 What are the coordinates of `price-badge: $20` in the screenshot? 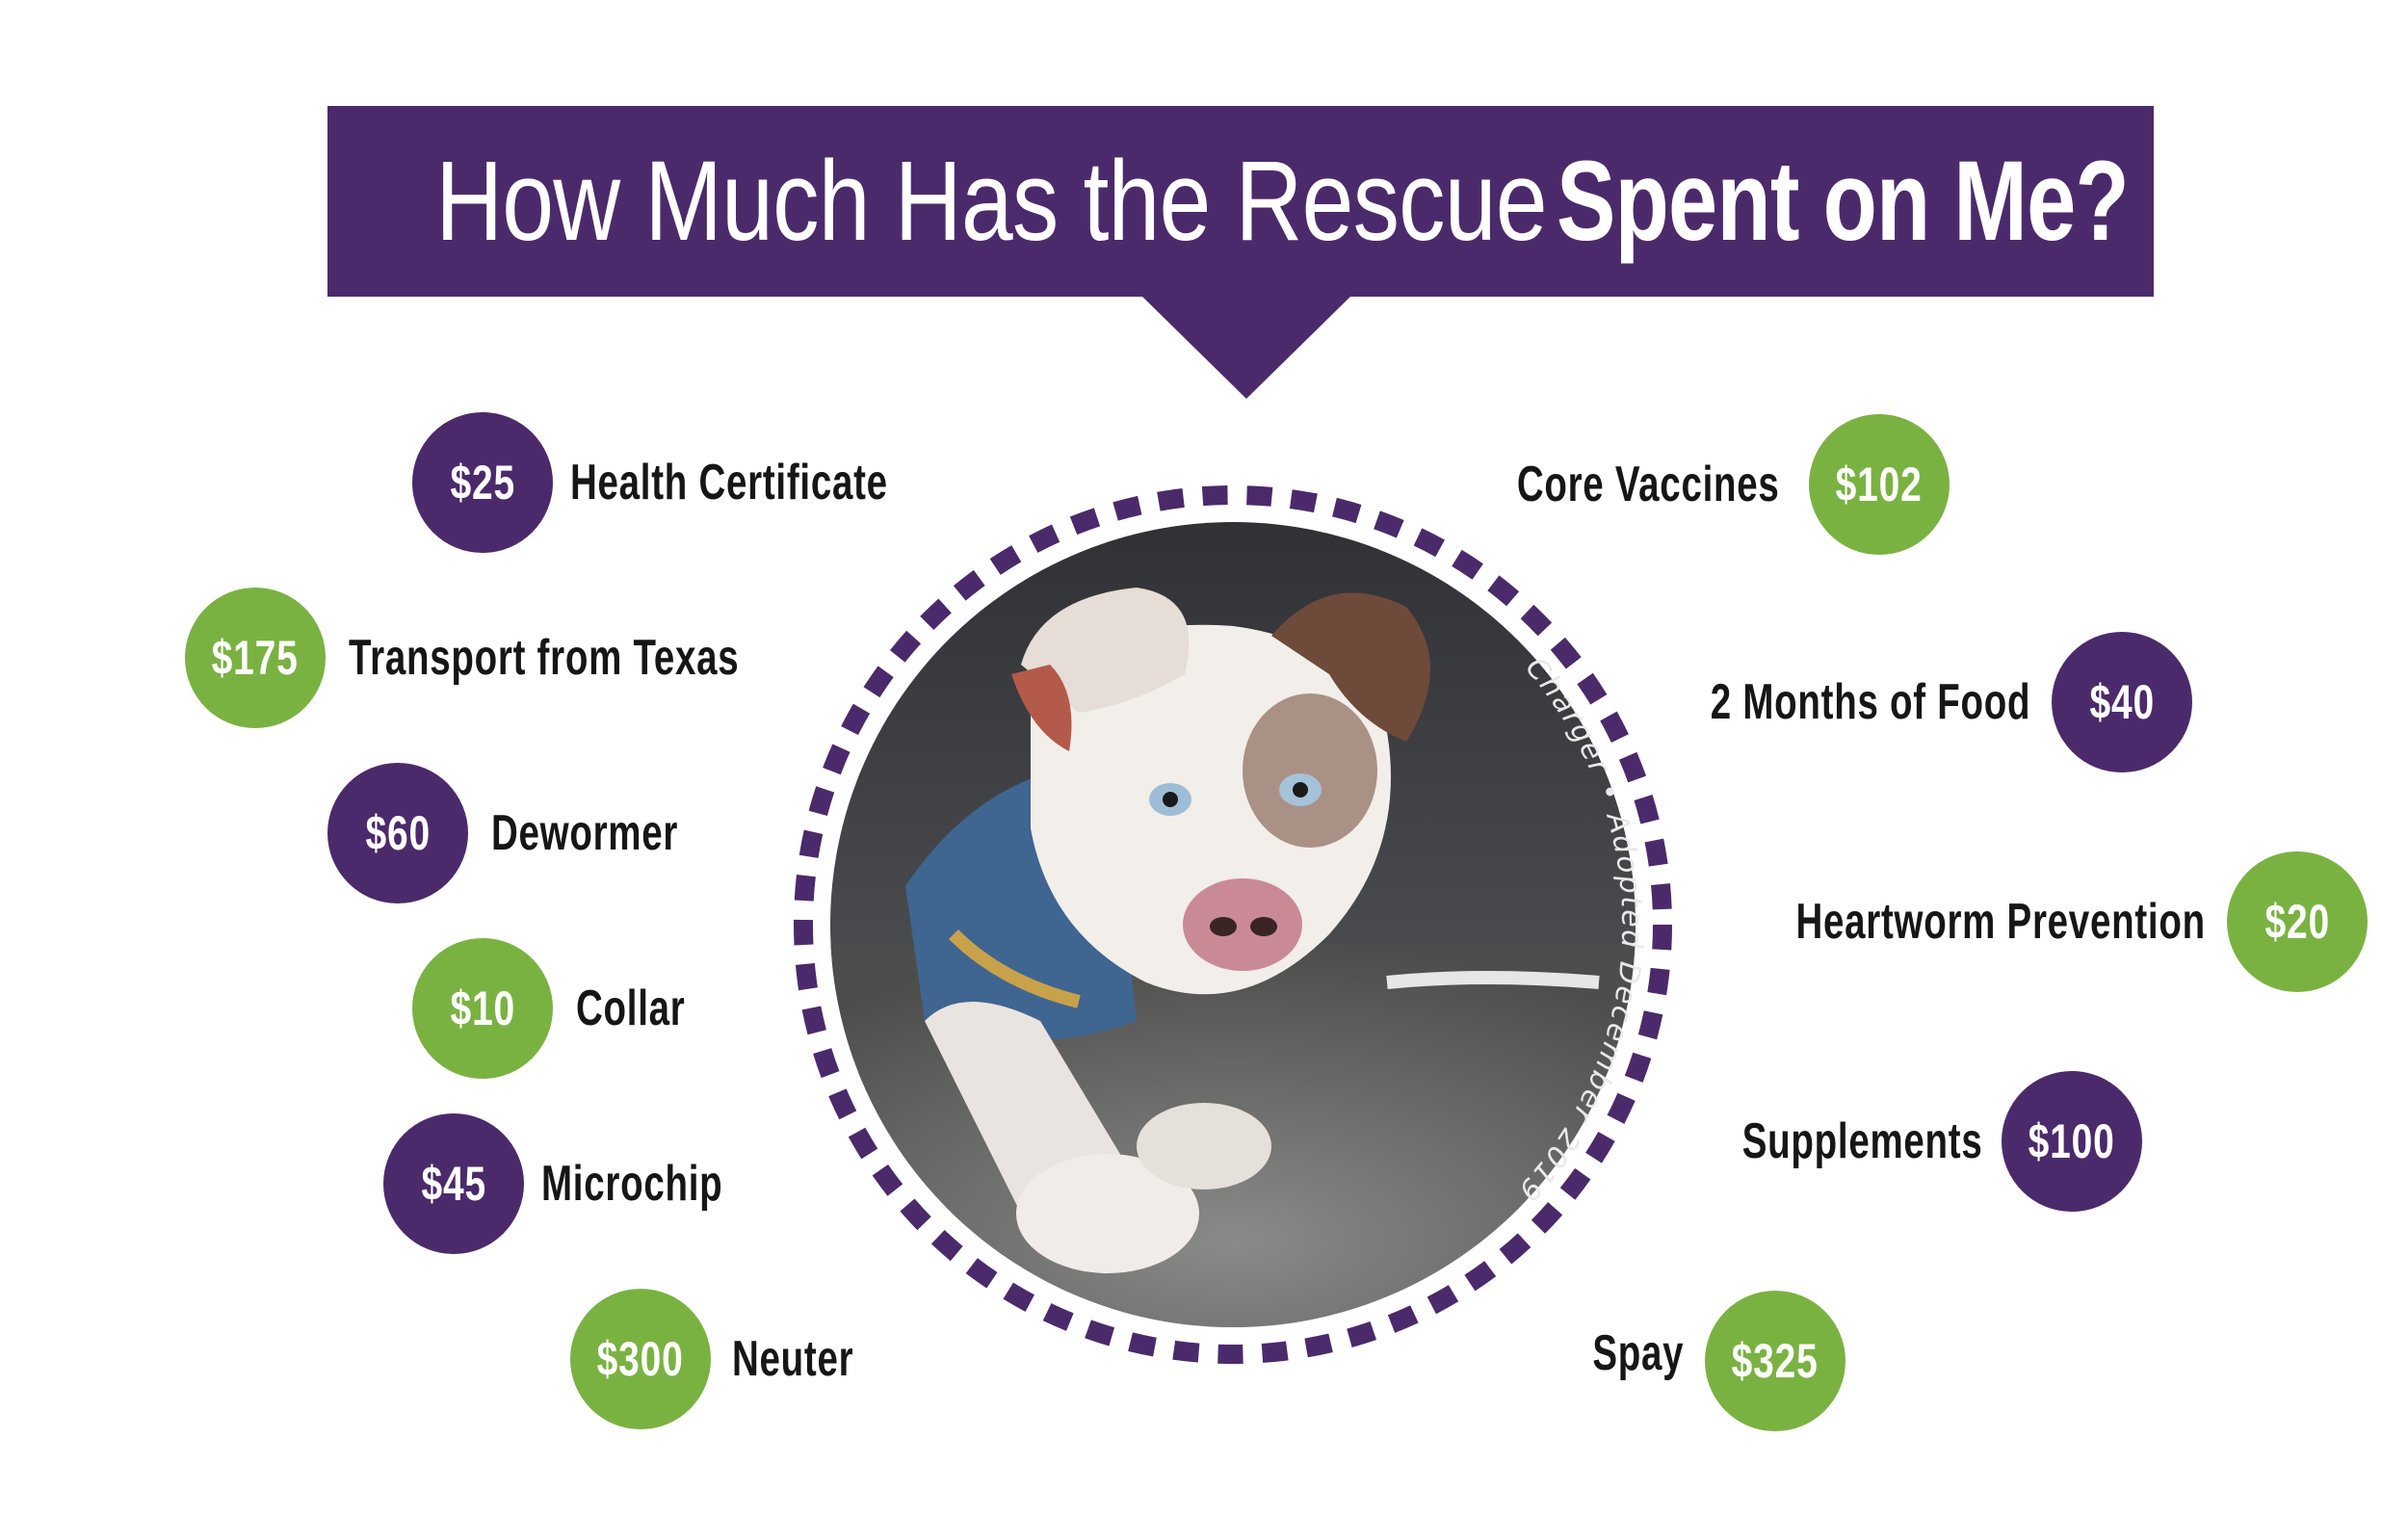 It's located at (2297, 921).